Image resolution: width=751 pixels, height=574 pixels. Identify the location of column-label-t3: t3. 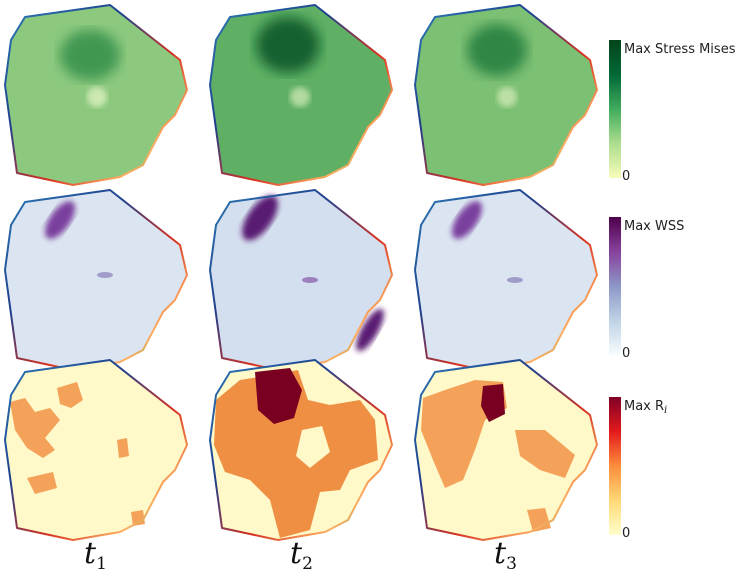
(505, 555).